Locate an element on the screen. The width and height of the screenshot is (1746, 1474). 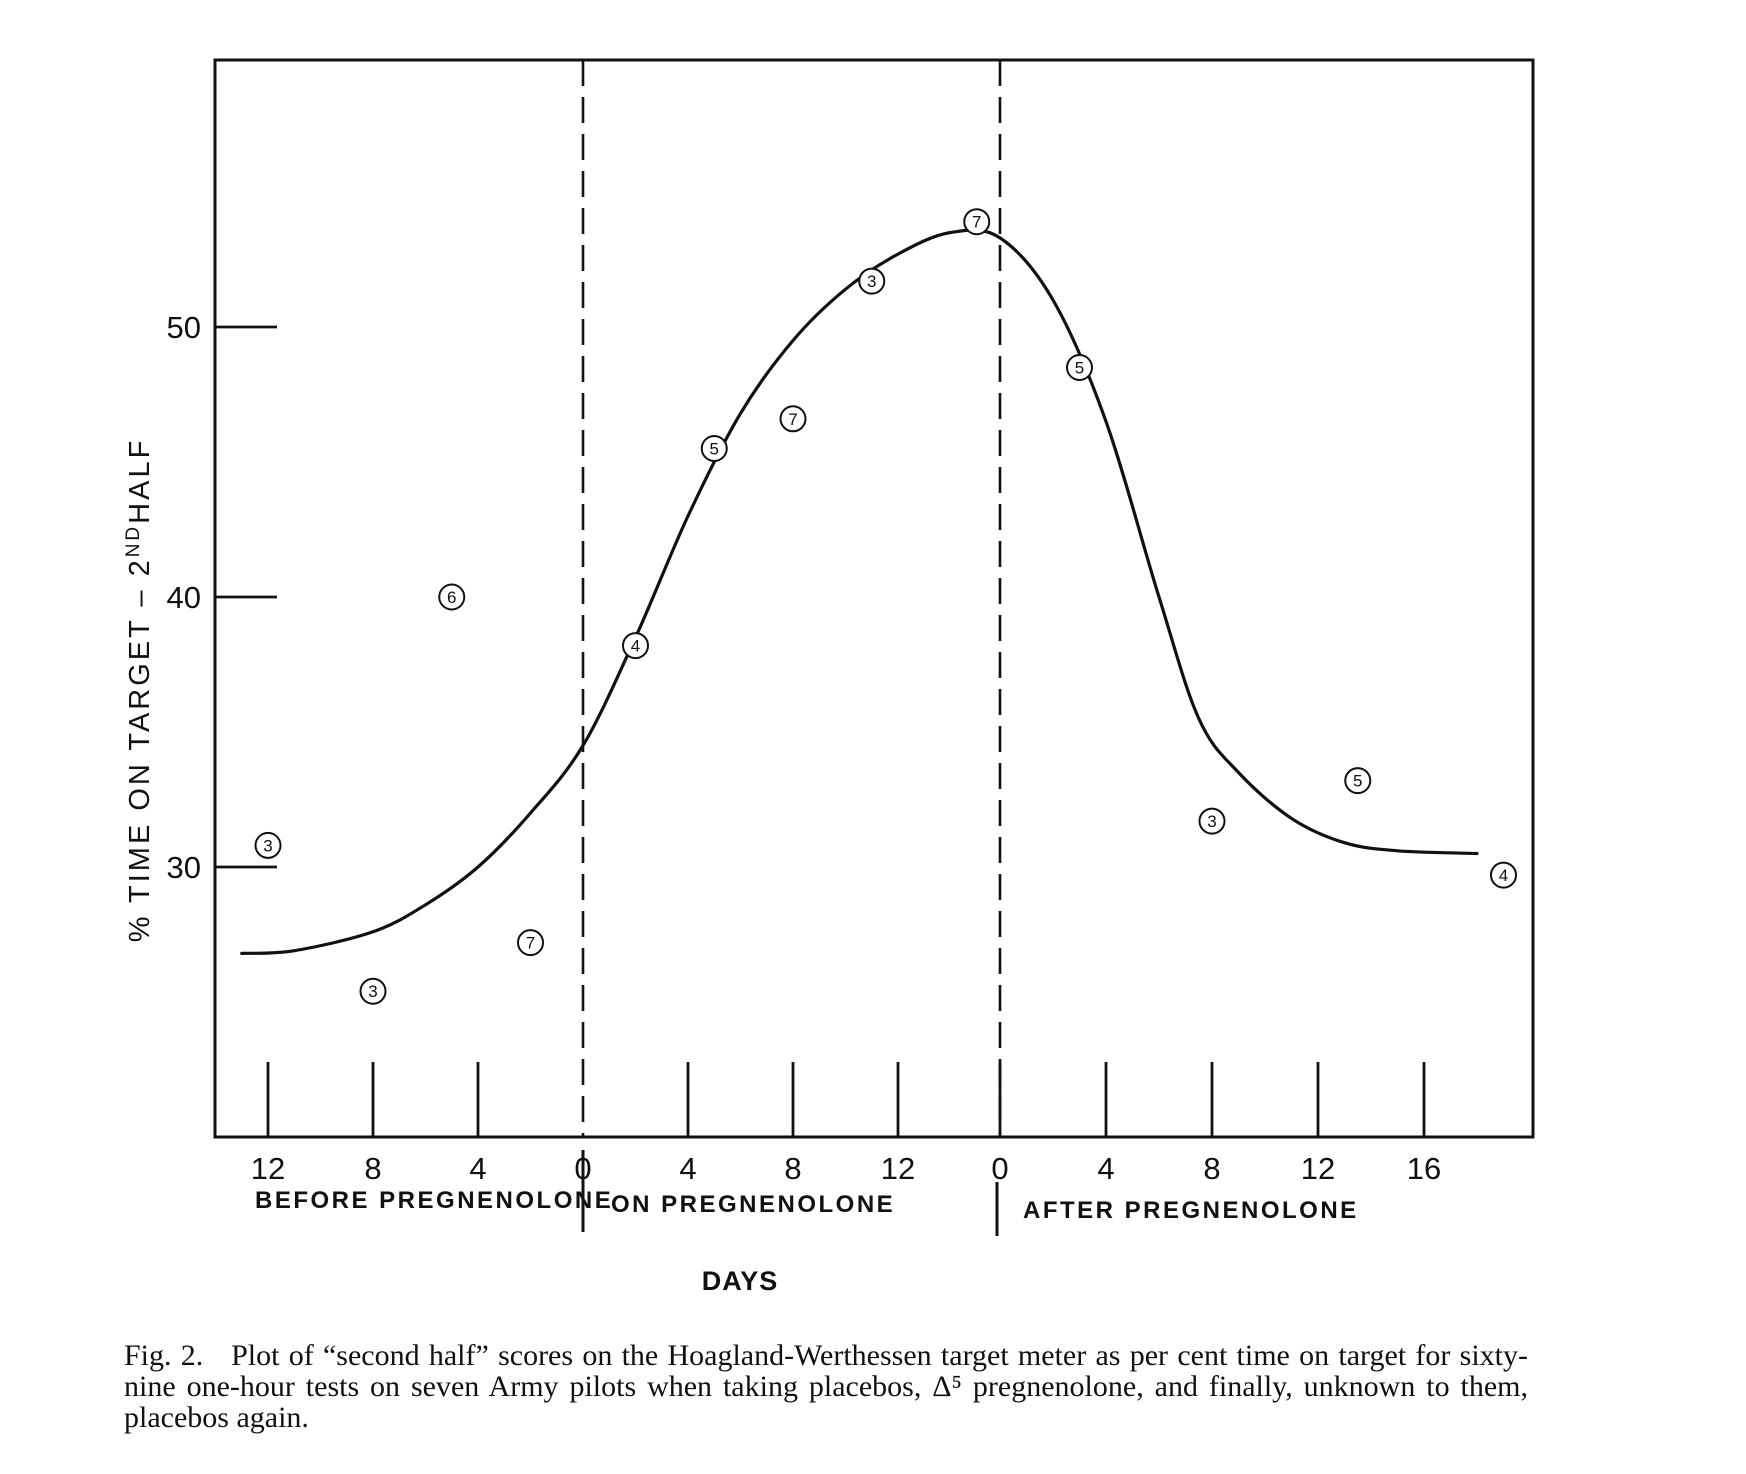
y-axis-title: % TIME ON TARGET – 2NDHALF is located at coordinates (139, 690).